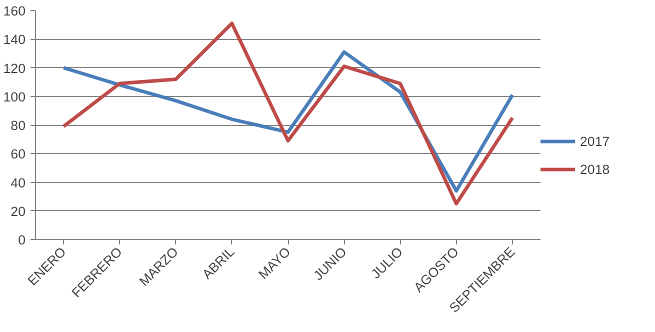  I want to click on y-tick-label: 40, so click(18, 182).